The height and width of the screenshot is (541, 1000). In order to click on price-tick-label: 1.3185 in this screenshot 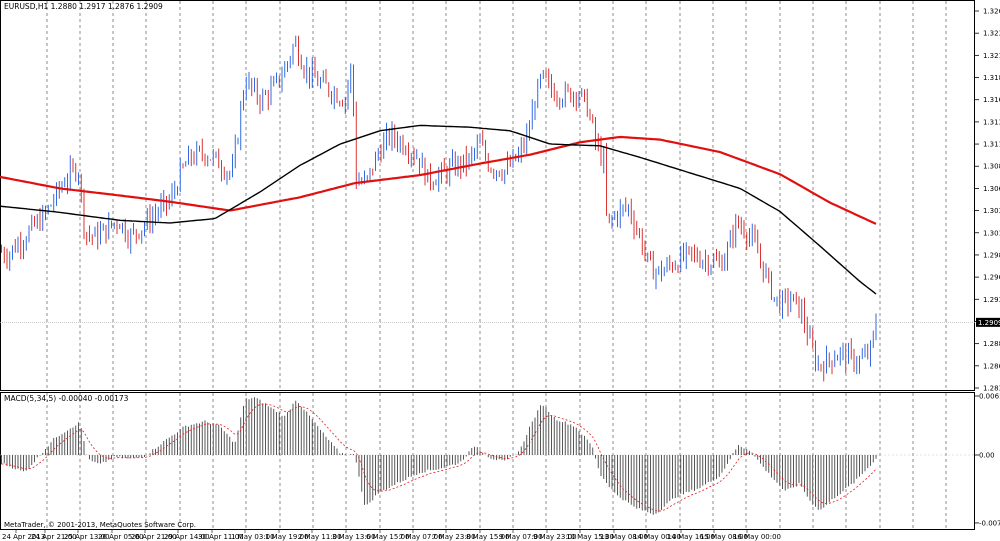, I will do `click(991, 78)`.